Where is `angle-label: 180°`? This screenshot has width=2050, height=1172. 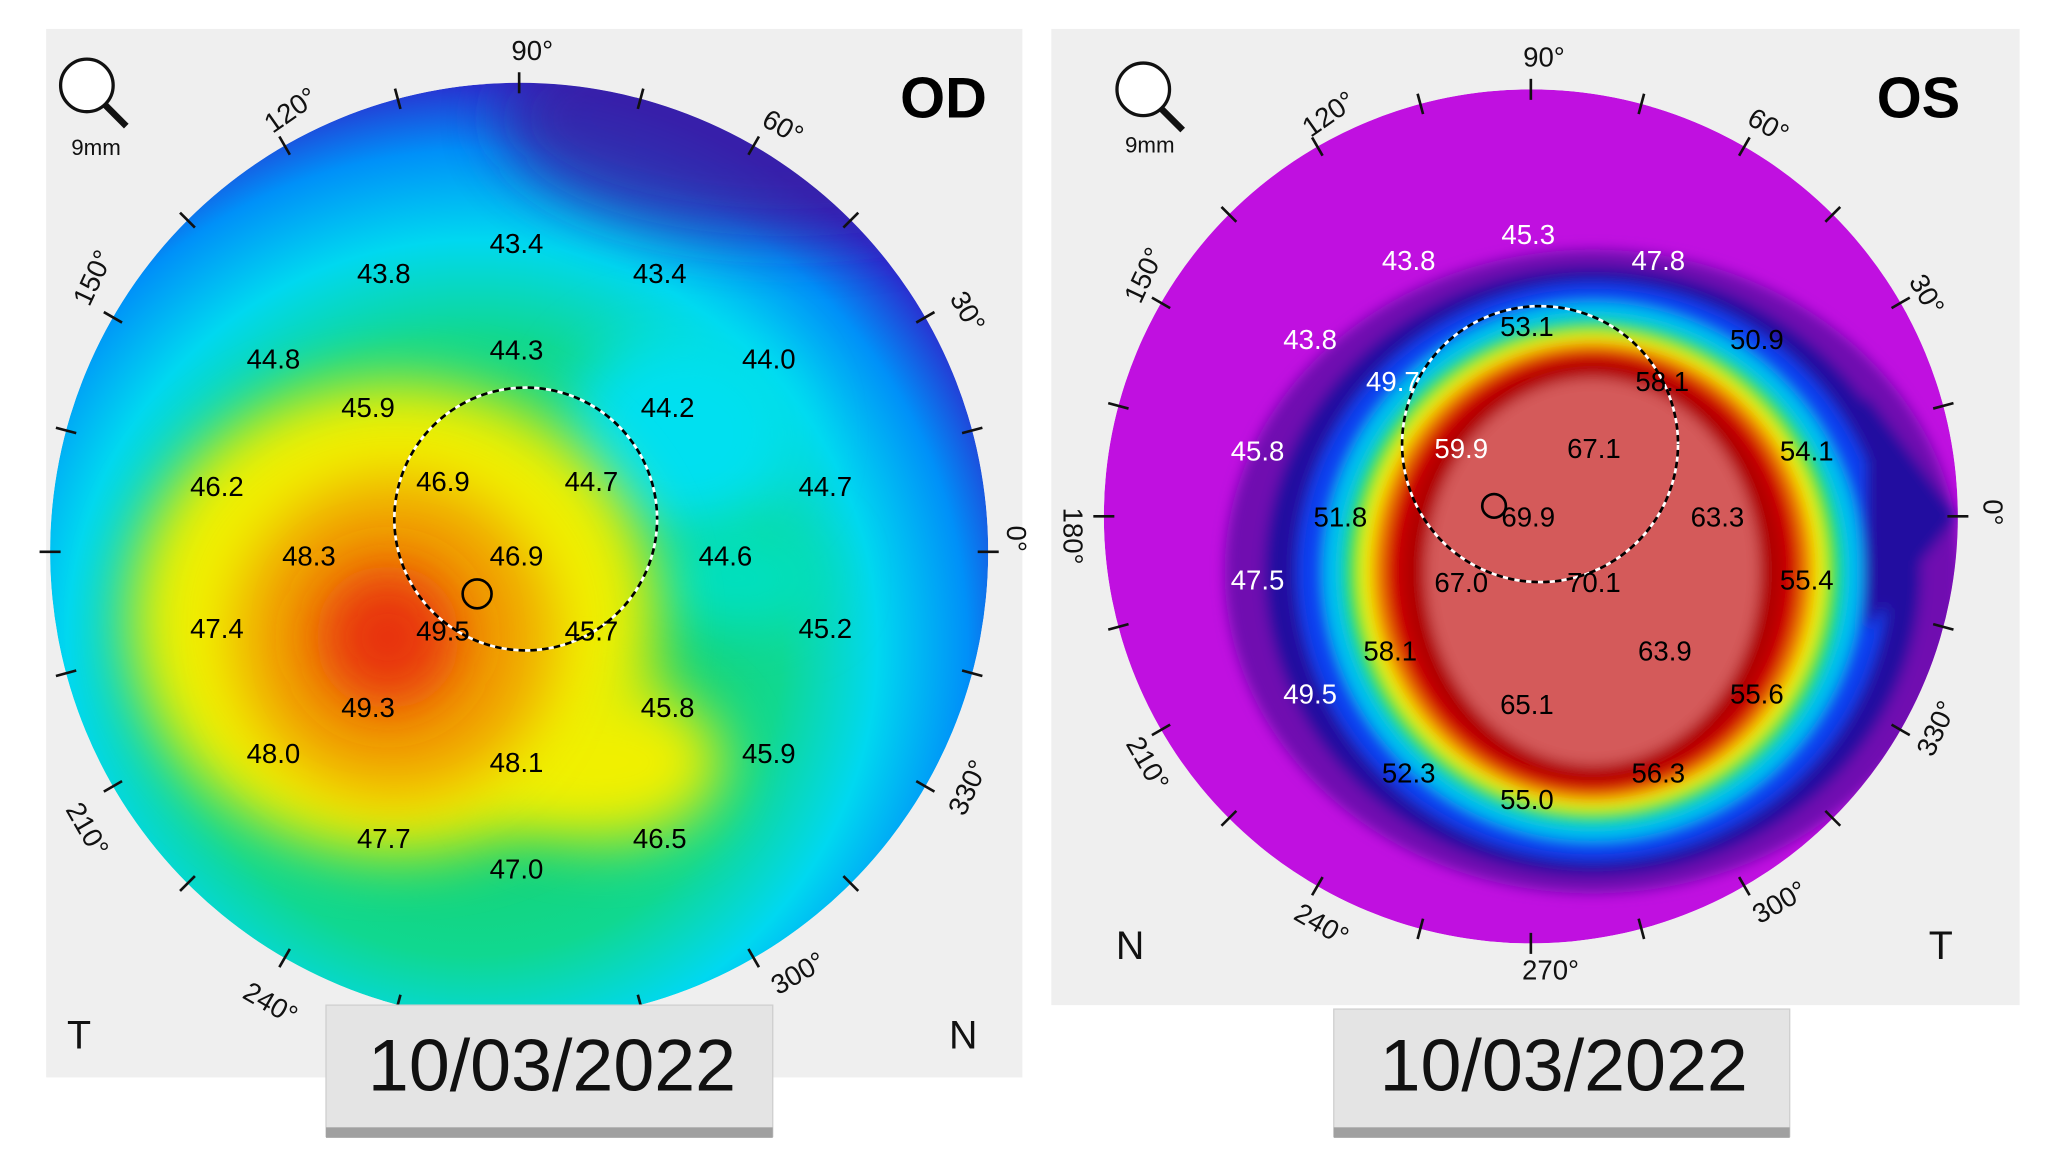 angle-label: 180° is located at coordinates (1073, 536).